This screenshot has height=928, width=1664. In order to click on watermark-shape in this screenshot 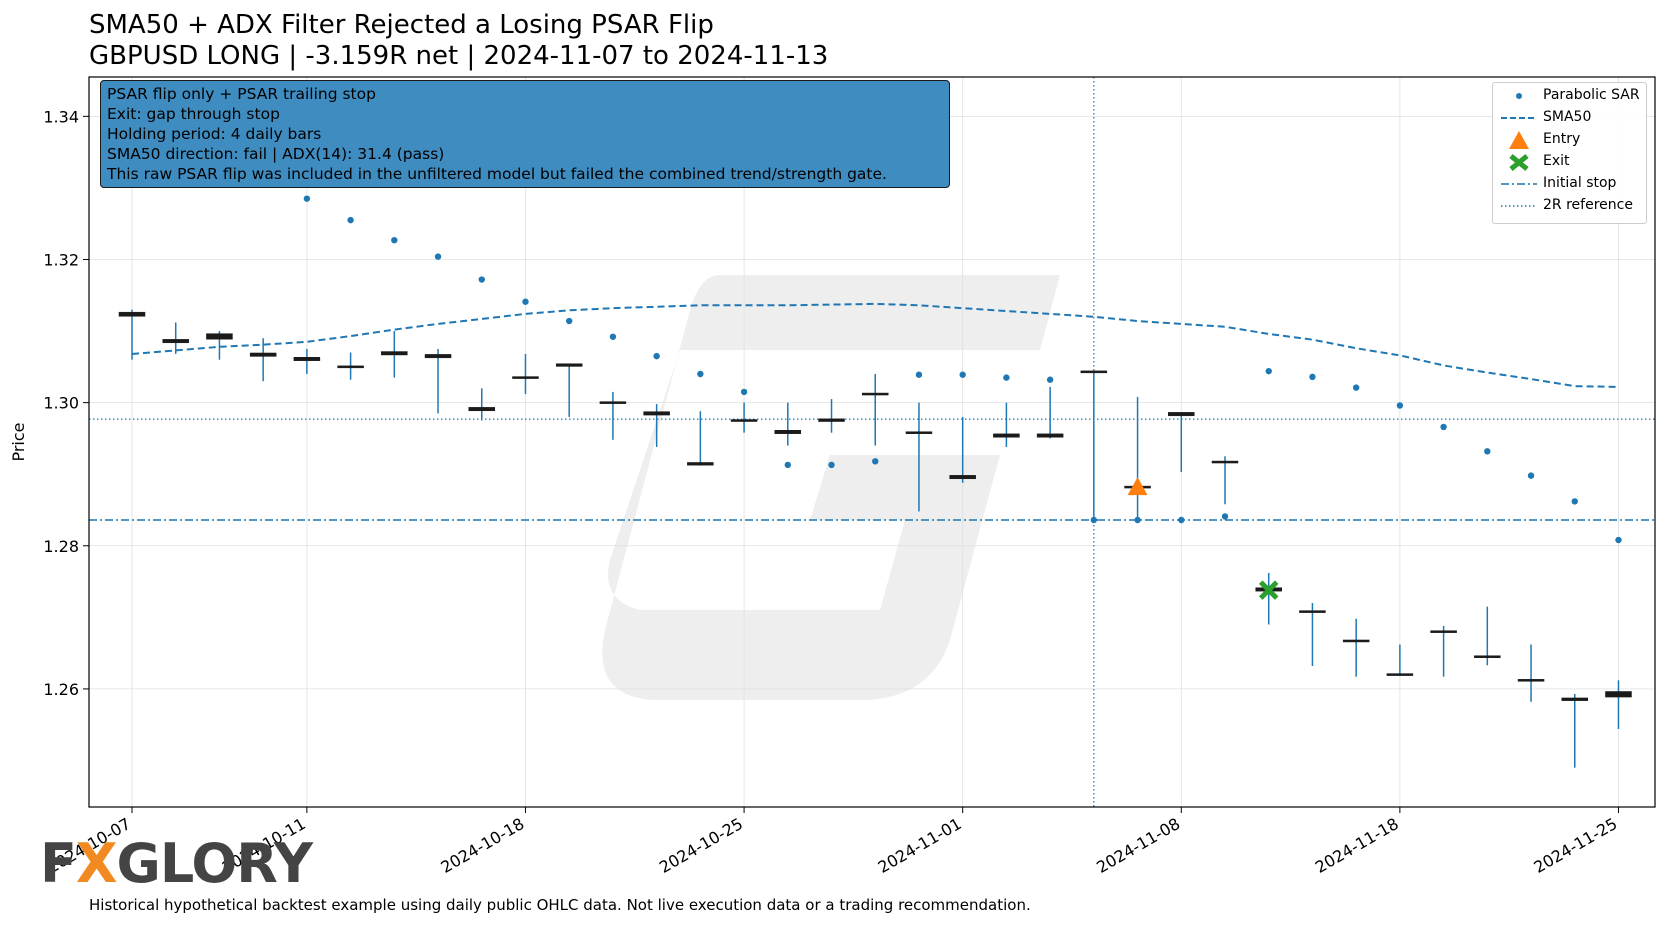, I will do `click(831, 487)`.